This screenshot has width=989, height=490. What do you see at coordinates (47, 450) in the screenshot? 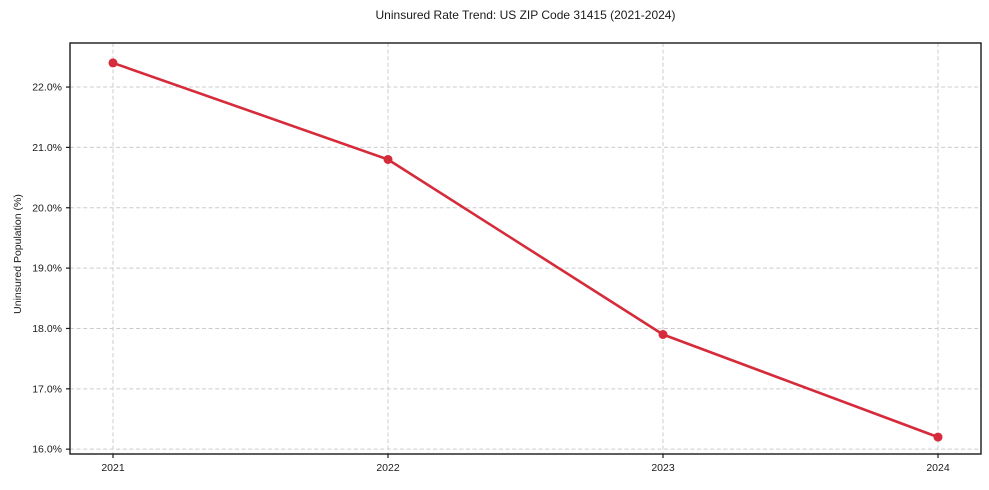
I see `y-tick-label: 16.0%` at bounding box center [47, 450].